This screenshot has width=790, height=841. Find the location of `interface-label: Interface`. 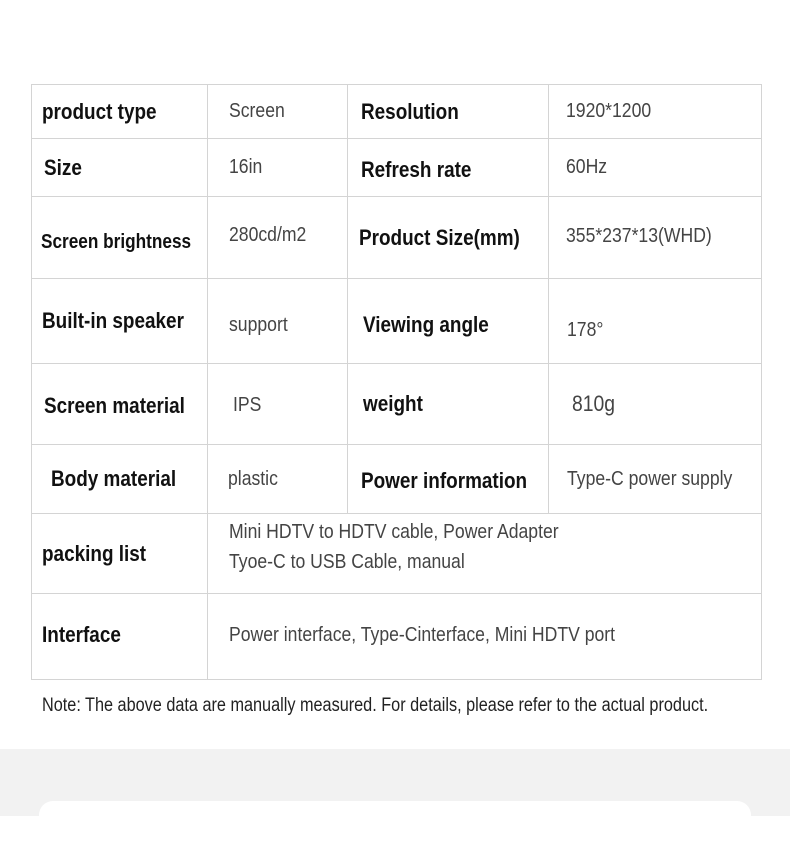

interface-label: Interface is located at coordinates (119, 636).